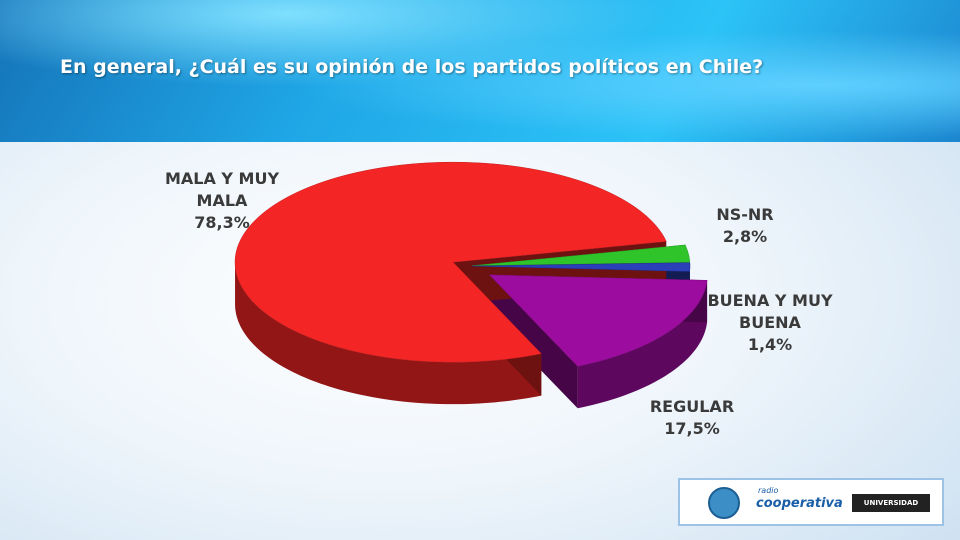 The image size is (960, 540). I want to click on logo-box: radio cooperativa UNIVERSIDAD CENTRAL, so click(811, 502).